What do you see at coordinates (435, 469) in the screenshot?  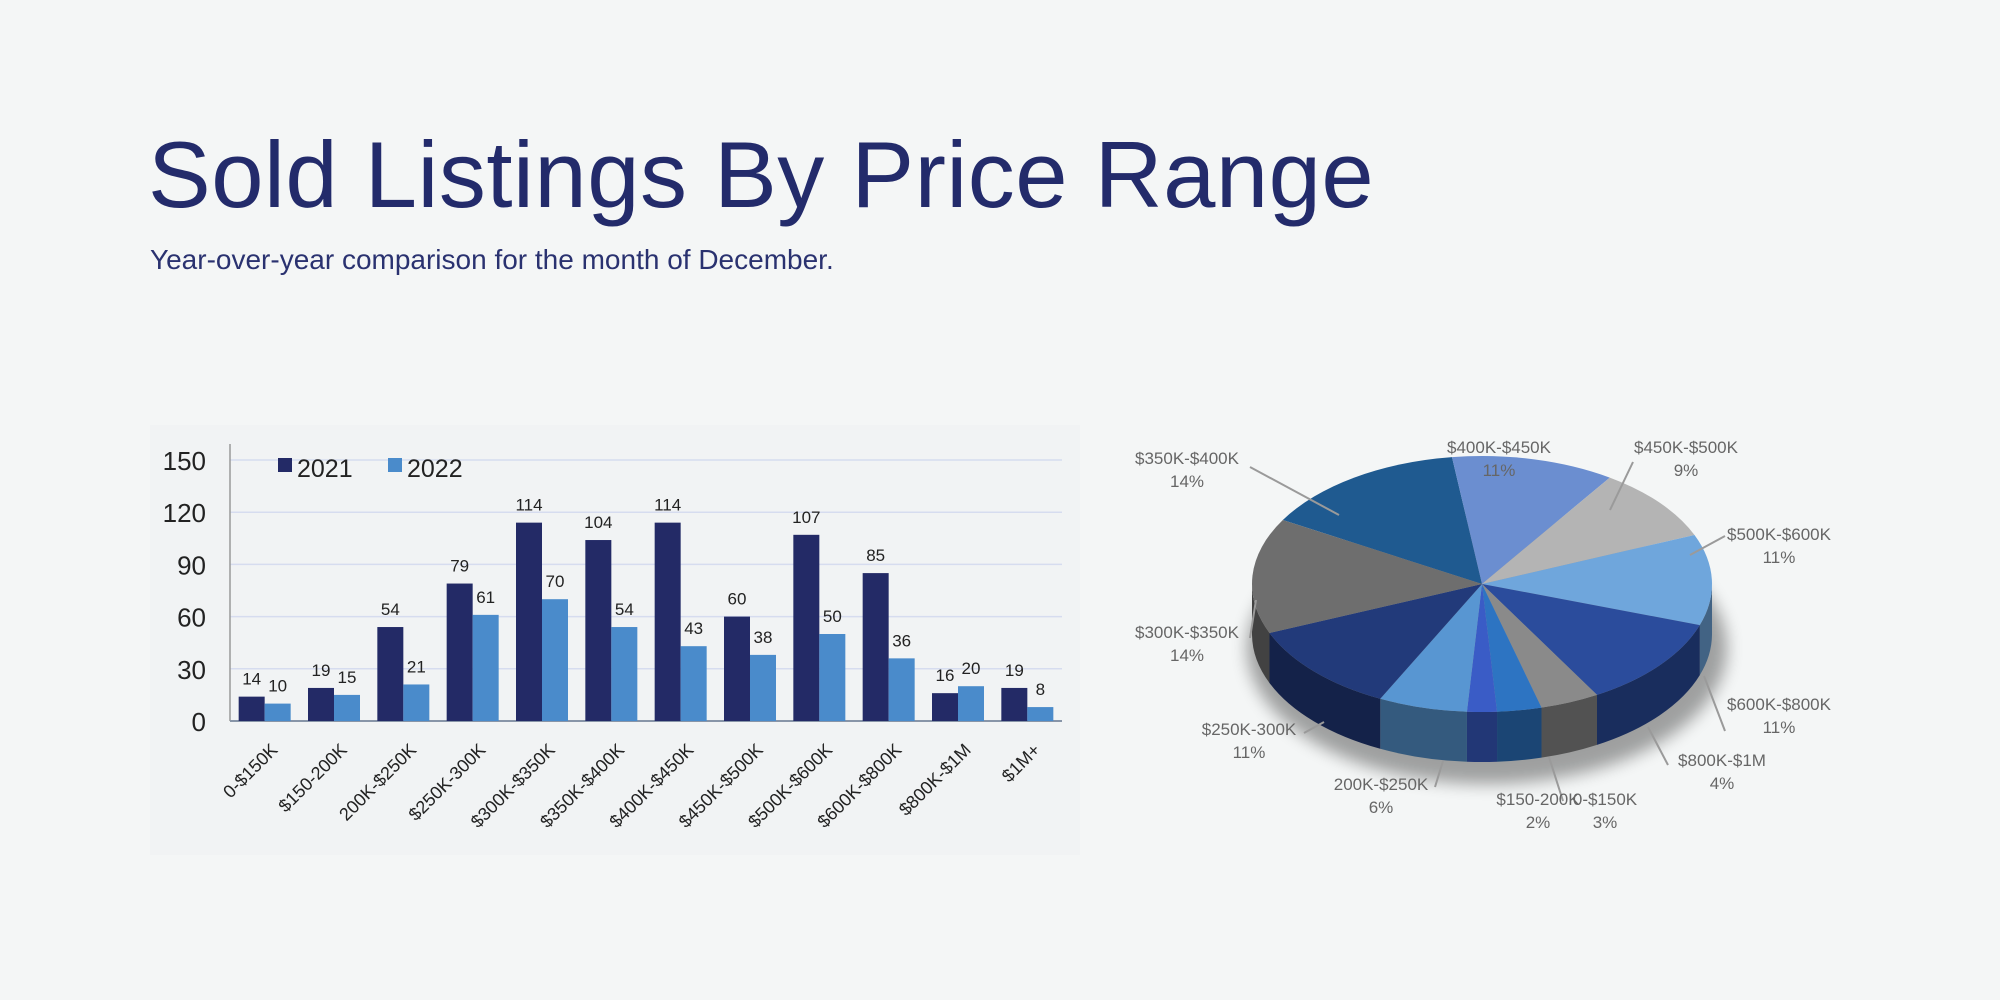 I see `legend-label: 2022` at bounding box center [435, 469].